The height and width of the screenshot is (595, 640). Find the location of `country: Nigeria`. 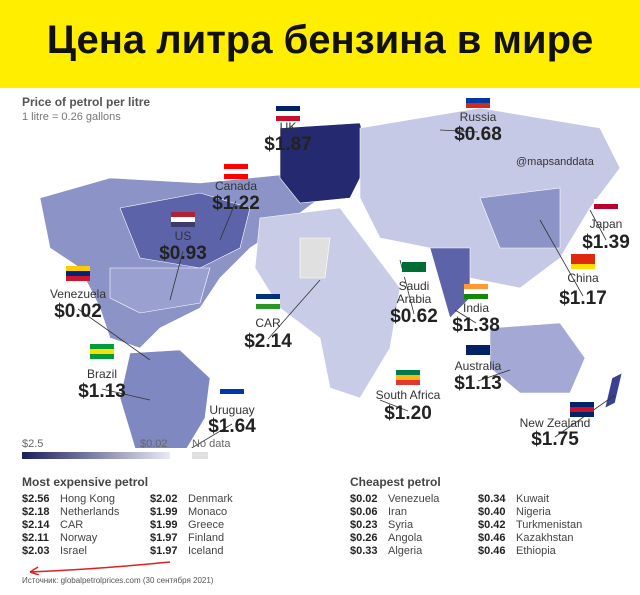

country: Nigeria is located at coordinates (533, 512).